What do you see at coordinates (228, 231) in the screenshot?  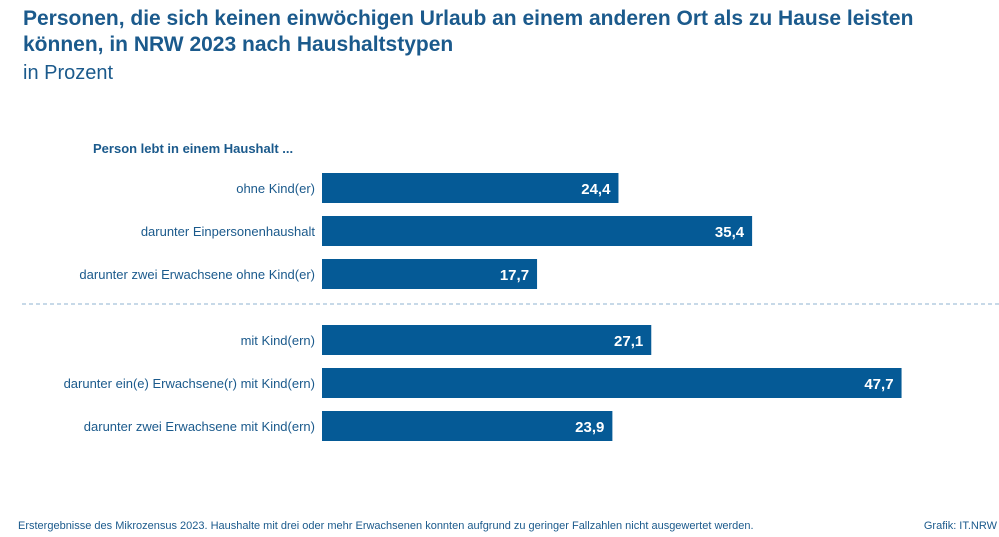 I see `category-label: darunter Einpersonenhaushalt` at bounding box center [228, 231].